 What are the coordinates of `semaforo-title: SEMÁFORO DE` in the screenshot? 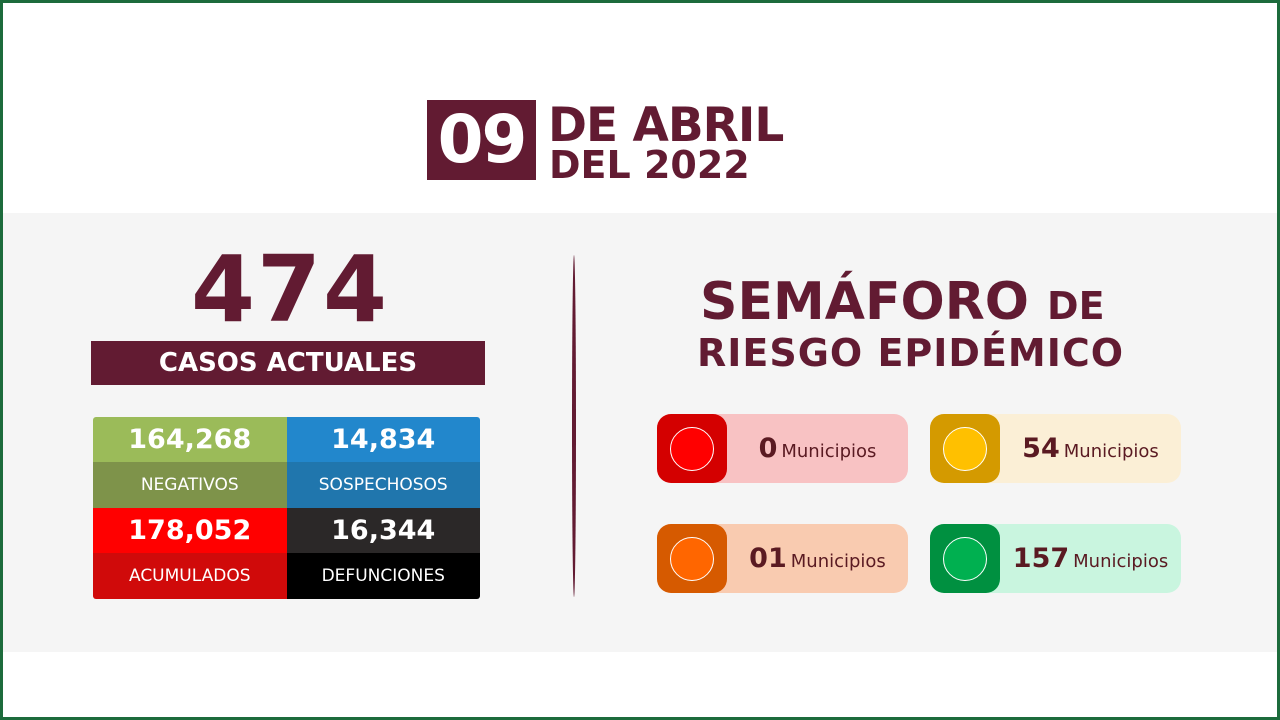 It's located at (902, 304).